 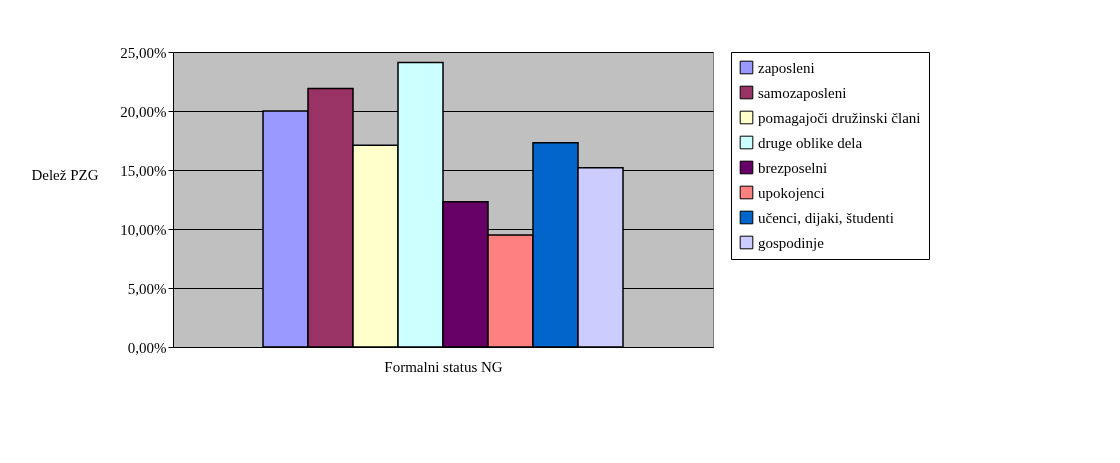 I want to click on y-tick-label: 15,00%, so click(x=143, y=170).